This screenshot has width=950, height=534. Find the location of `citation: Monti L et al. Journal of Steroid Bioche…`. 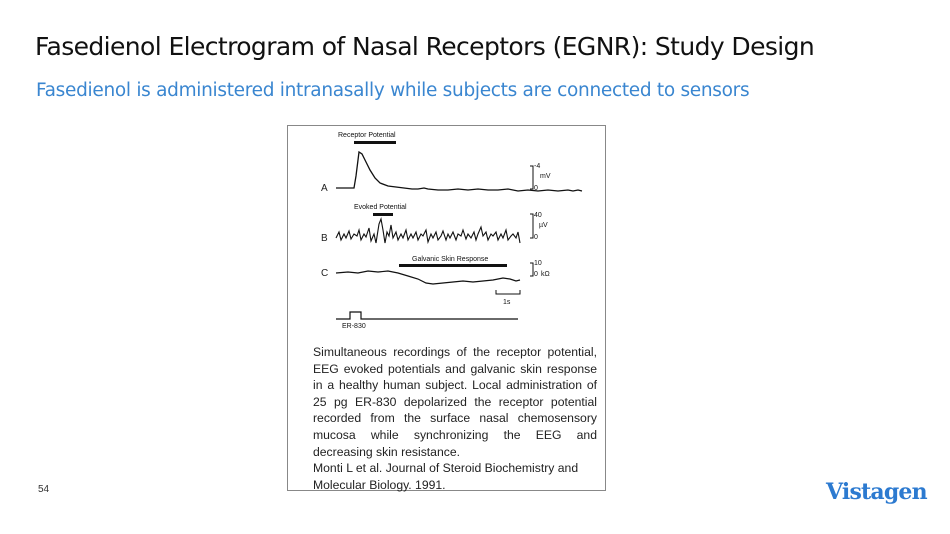

citation: Monti L et al. Journal of Steroid Bioche… is located at coordinates (446, 476).